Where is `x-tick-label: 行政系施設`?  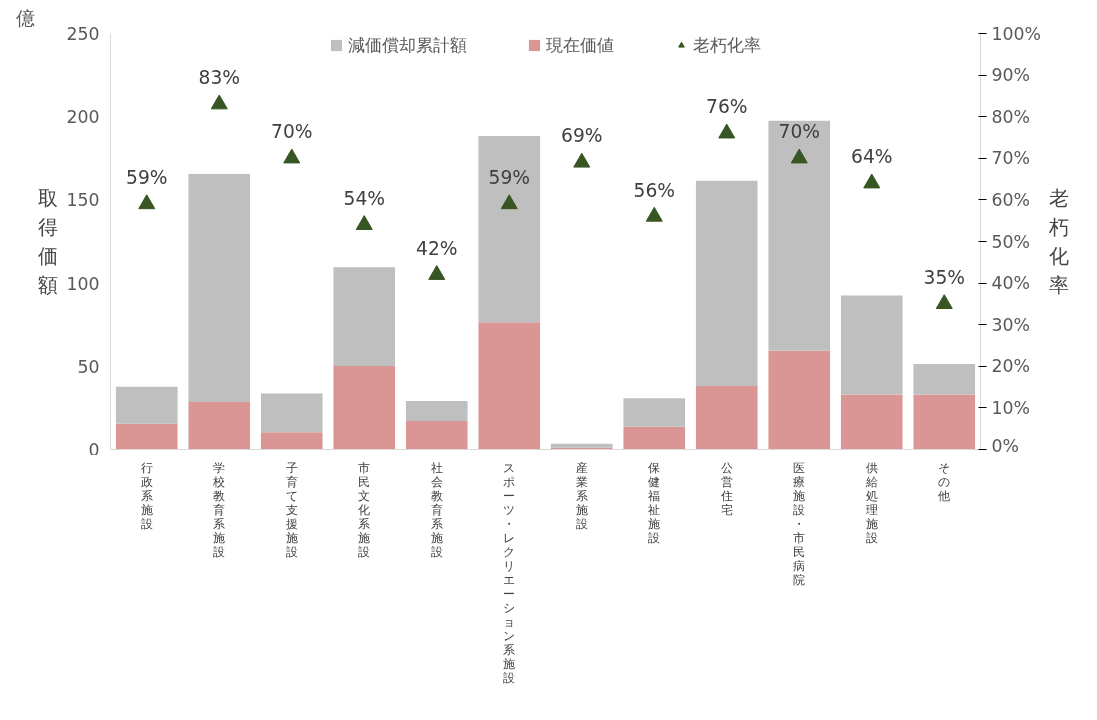 x-tick-label: 行政系施設 is located at coordinates (146, 495).